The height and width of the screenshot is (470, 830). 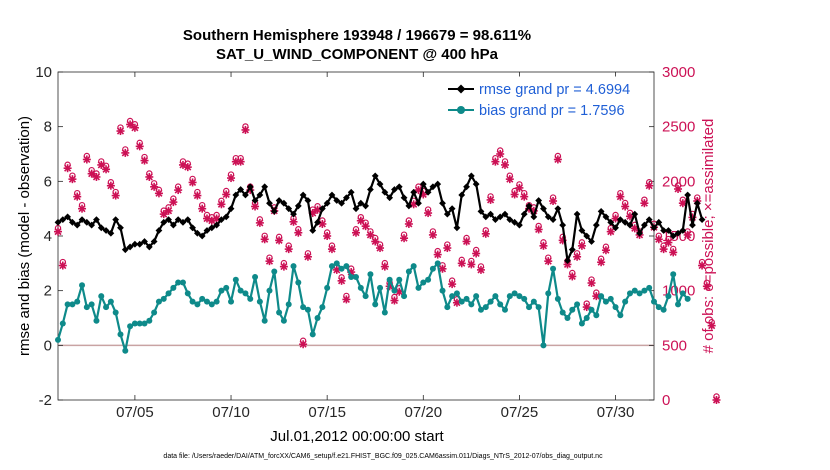 What do you see at coordinates (48, 345) in the screenshot?
I see `left-tick-label: 0` at bounding box center [48, 345].